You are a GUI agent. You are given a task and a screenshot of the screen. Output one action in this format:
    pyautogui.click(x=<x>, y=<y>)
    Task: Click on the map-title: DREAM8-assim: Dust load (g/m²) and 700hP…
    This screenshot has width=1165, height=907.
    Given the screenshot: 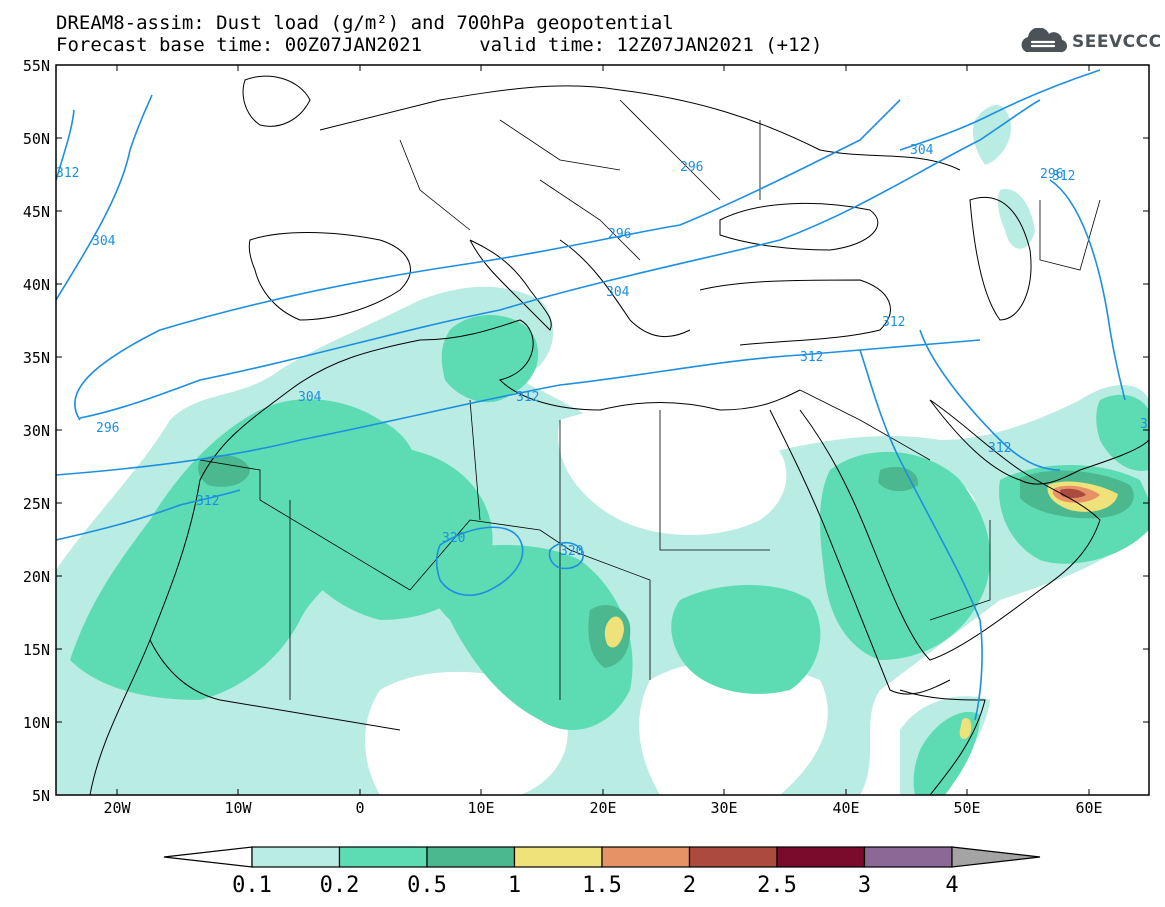 What is the action you would take?
    pyautogui.click(x=365, y=23)
    